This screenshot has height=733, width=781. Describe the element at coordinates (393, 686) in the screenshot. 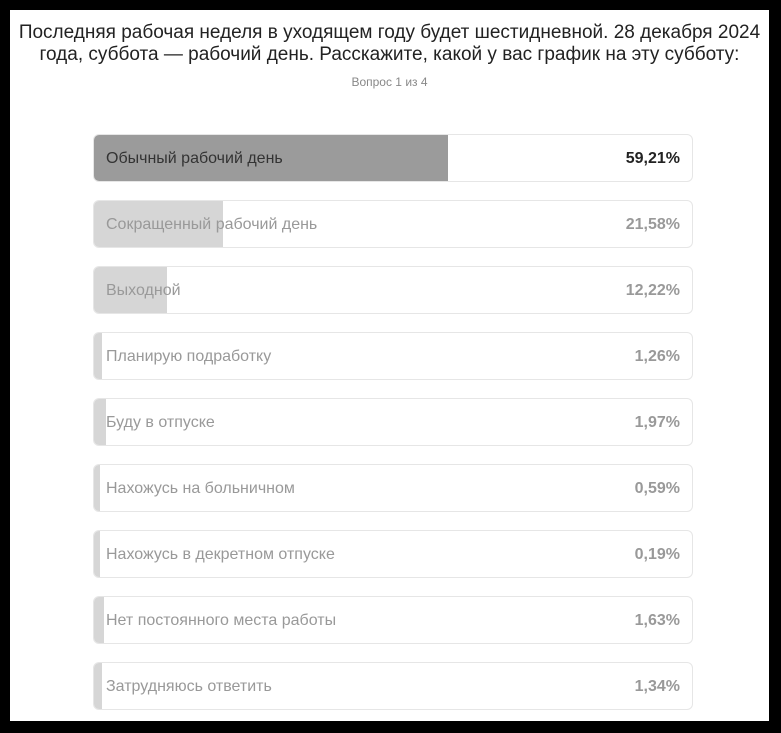

I see `poll-option: Затрудняюсь ответить 1,34%` at that location.